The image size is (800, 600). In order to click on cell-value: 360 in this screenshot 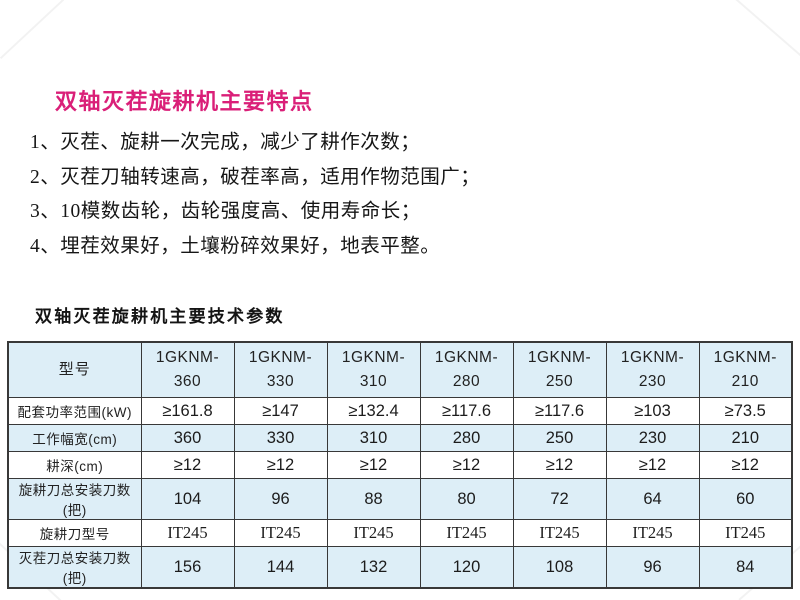, I will do `click(187, 438)`.